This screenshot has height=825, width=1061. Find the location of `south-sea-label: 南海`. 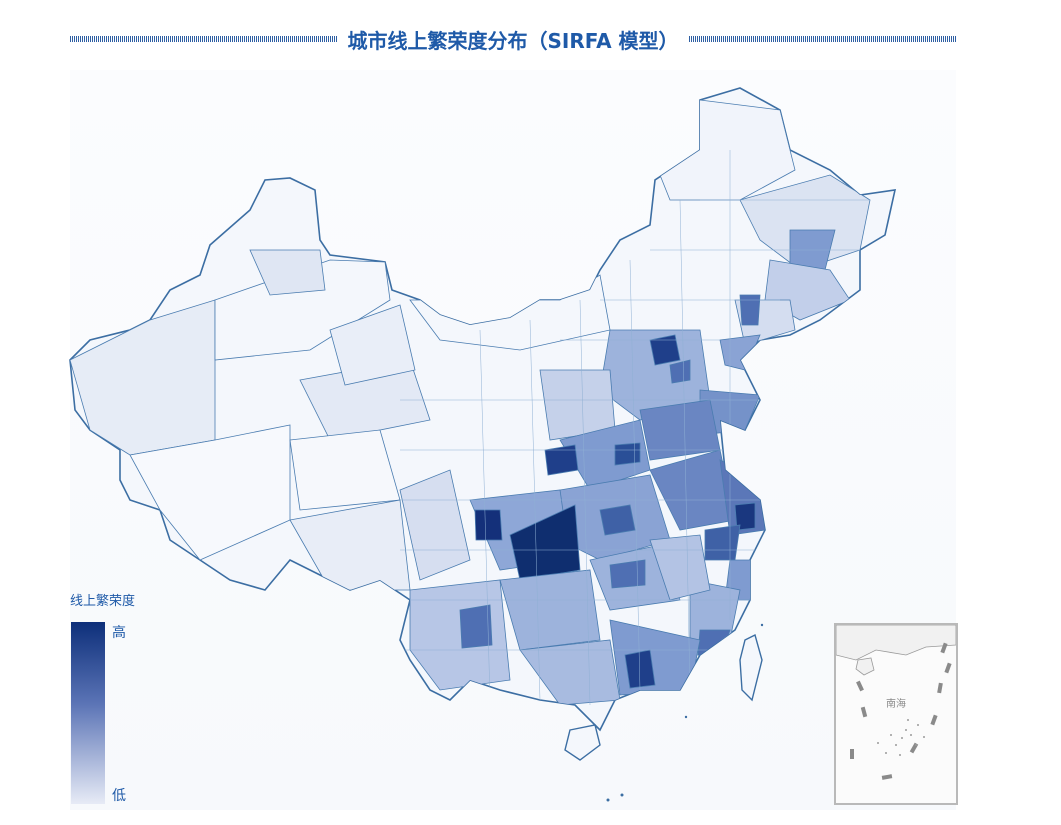

south-sea-label: 南海 is located at coordinates (896, 704).